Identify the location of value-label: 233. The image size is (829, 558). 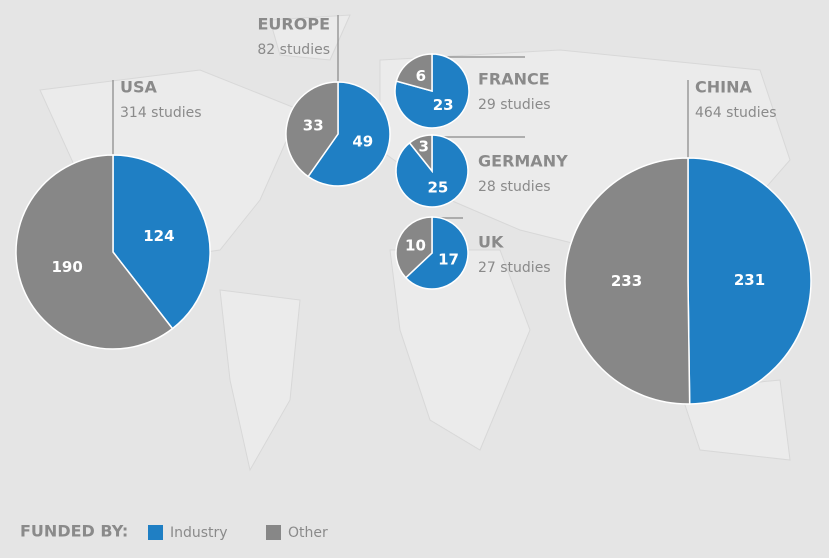
(626, 281).